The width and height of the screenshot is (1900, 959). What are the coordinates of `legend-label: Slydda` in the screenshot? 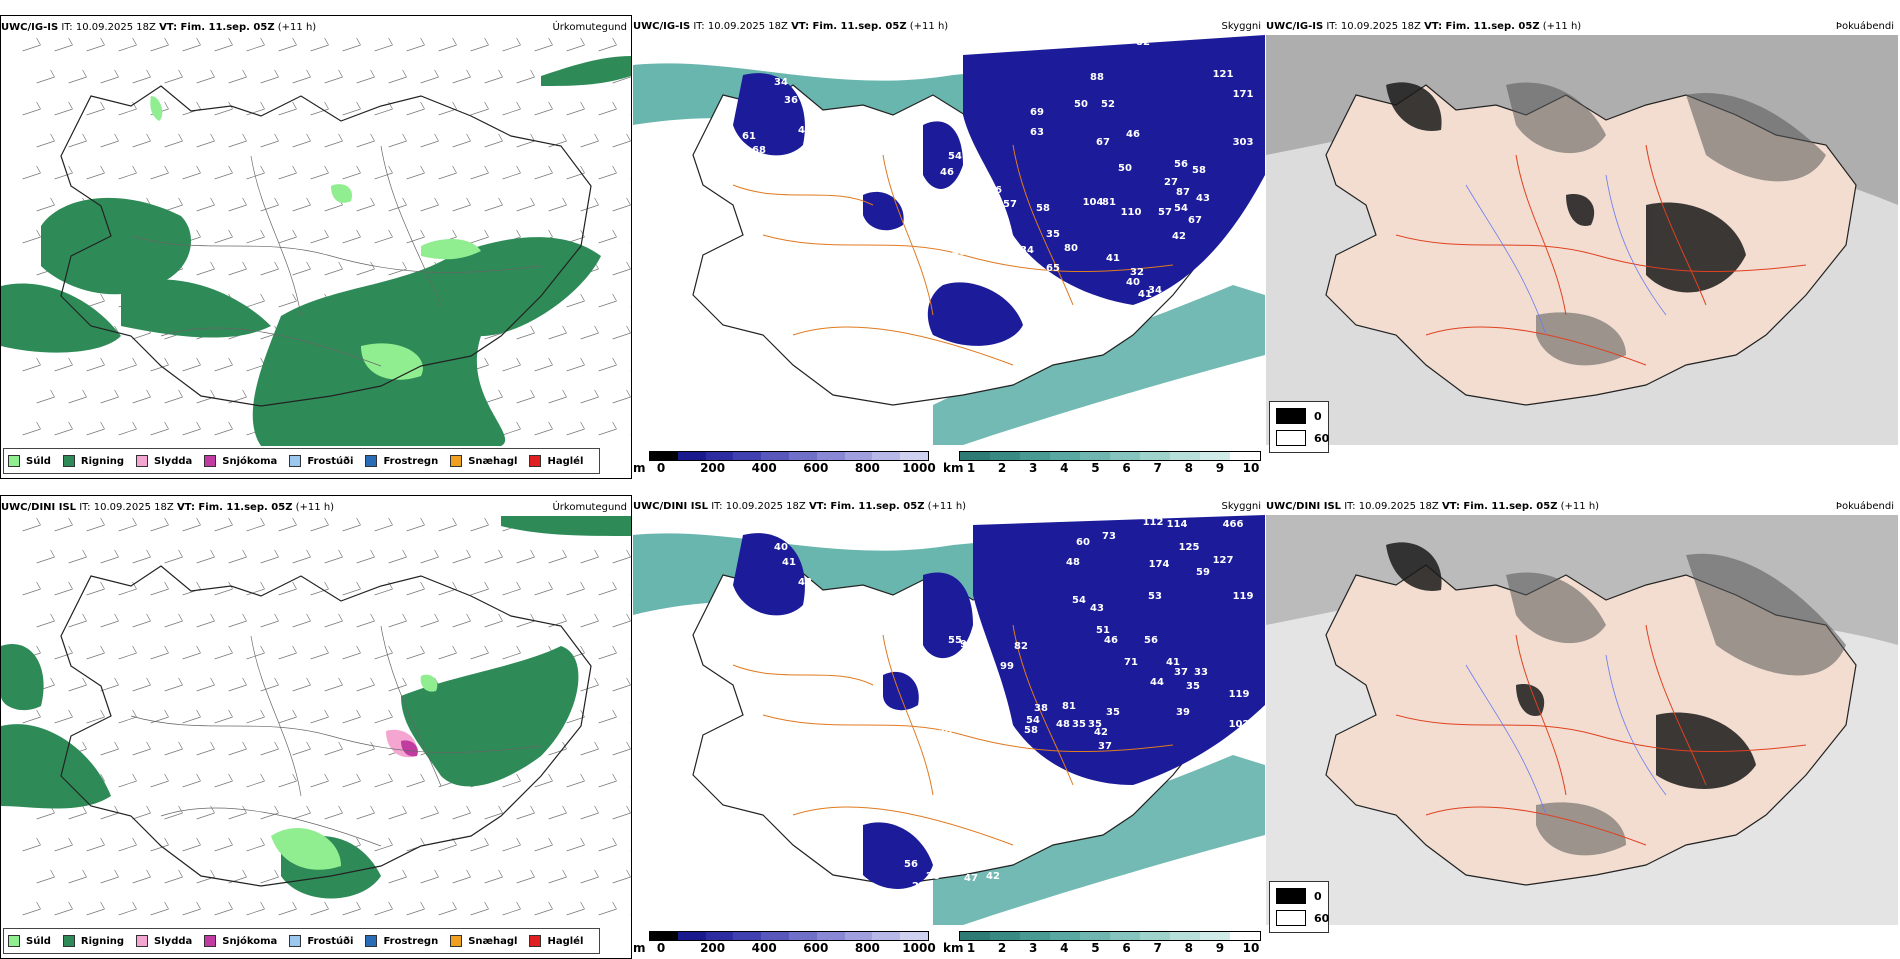 It's located at (173, 941).